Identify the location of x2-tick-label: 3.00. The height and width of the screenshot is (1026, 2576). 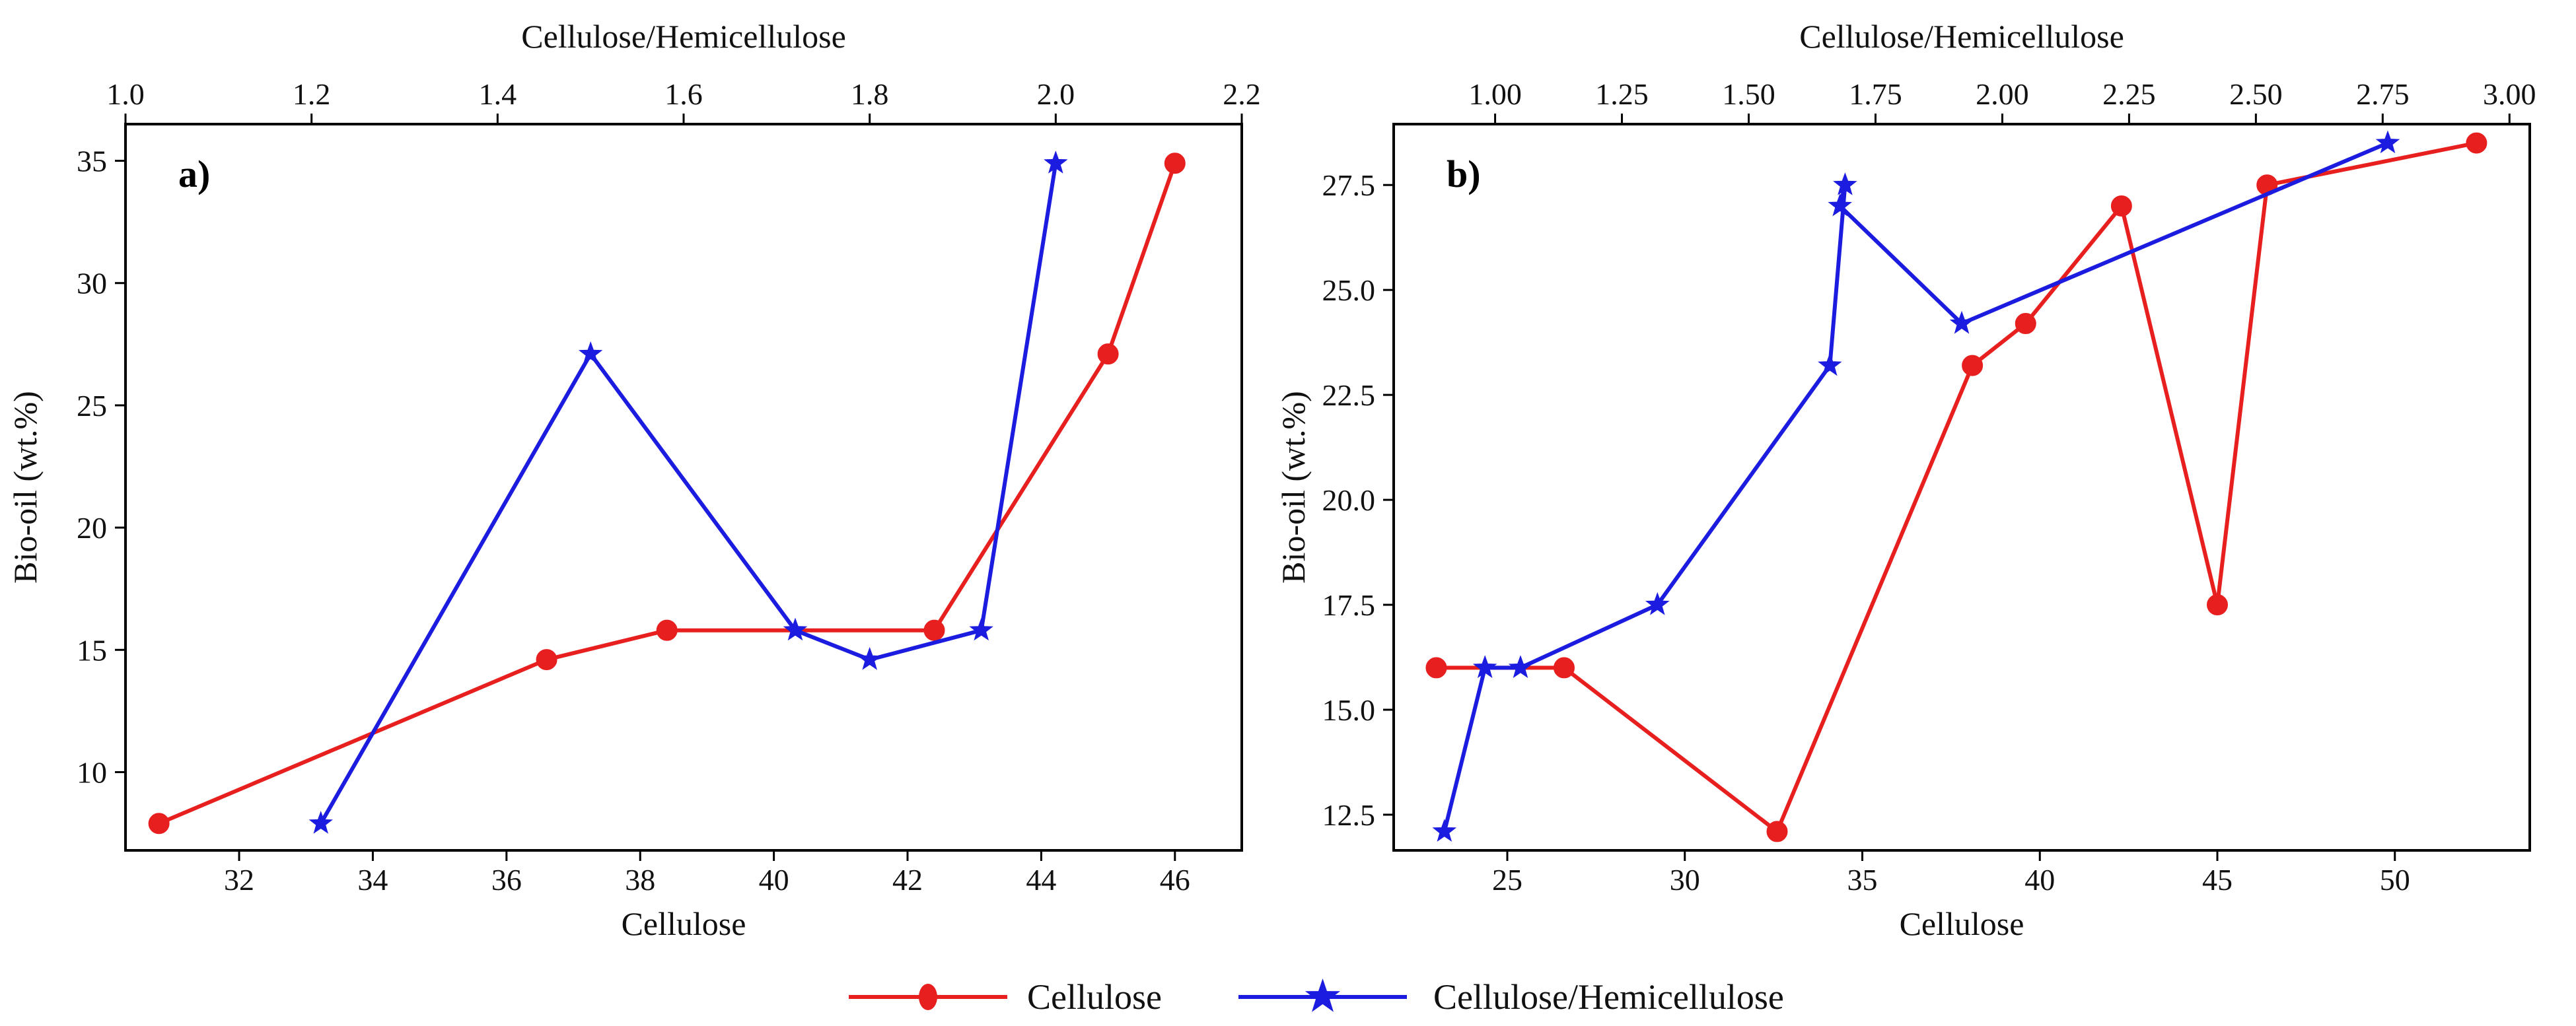
(2509, 94).